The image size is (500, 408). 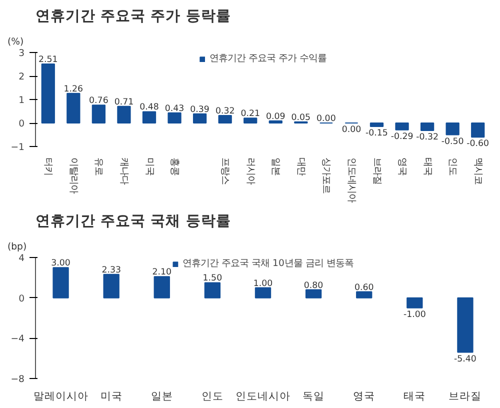 What do you see at coordinates (73, 176) in the screenshot?
I see `x-tick-label: 이탈리아` at bounding box center [73, 176].